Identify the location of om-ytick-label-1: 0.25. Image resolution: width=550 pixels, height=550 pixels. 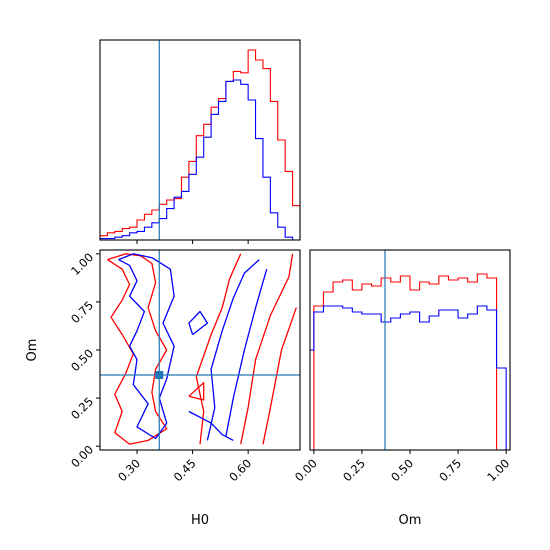
(82, 408).